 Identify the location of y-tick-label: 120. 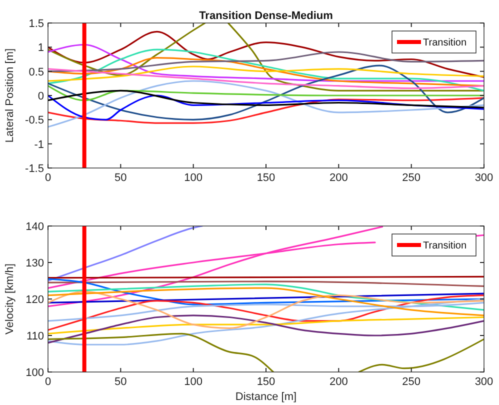
(35, 300).